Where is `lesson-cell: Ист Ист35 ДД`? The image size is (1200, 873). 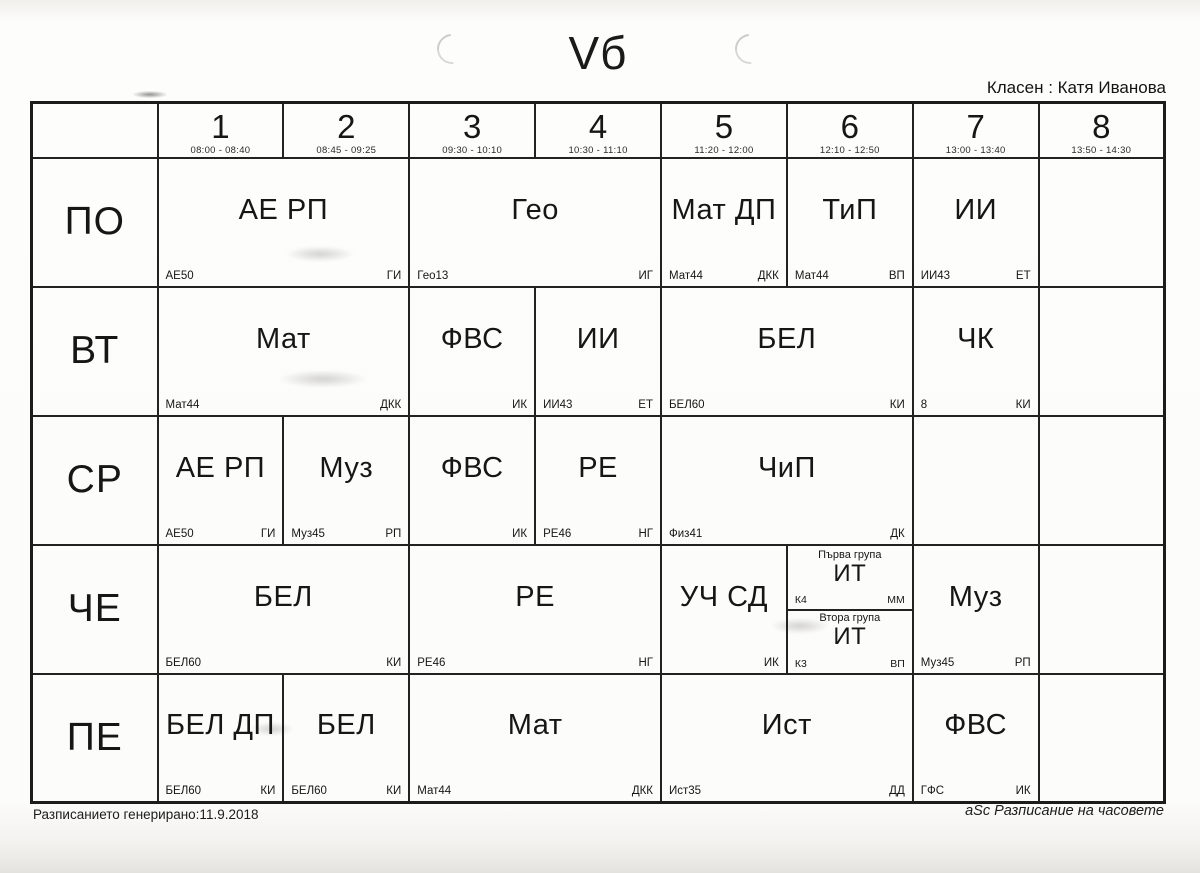
lesson-cell: Ист Ист35 ДД is located at coordinates (787, 738).